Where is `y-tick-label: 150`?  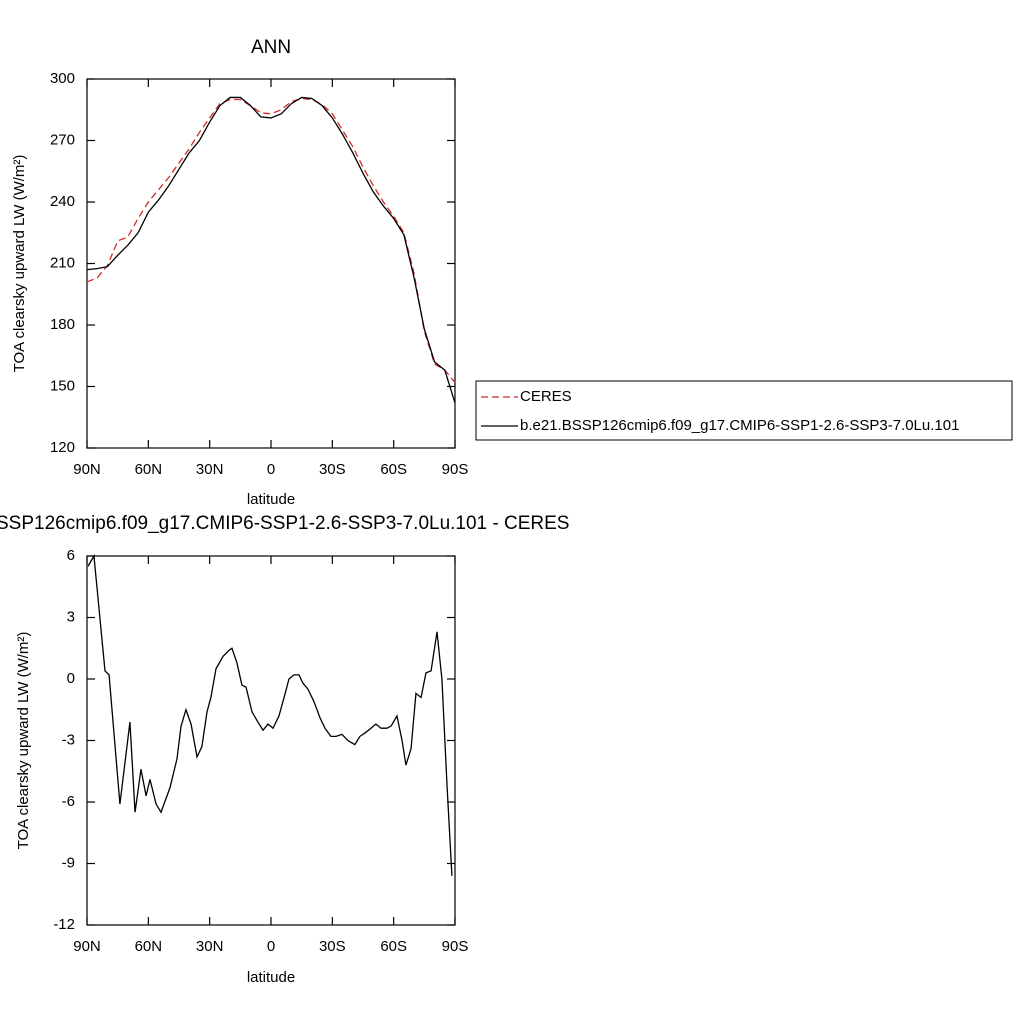
y-tick-label: 150 is located at coordinates (62, 385).